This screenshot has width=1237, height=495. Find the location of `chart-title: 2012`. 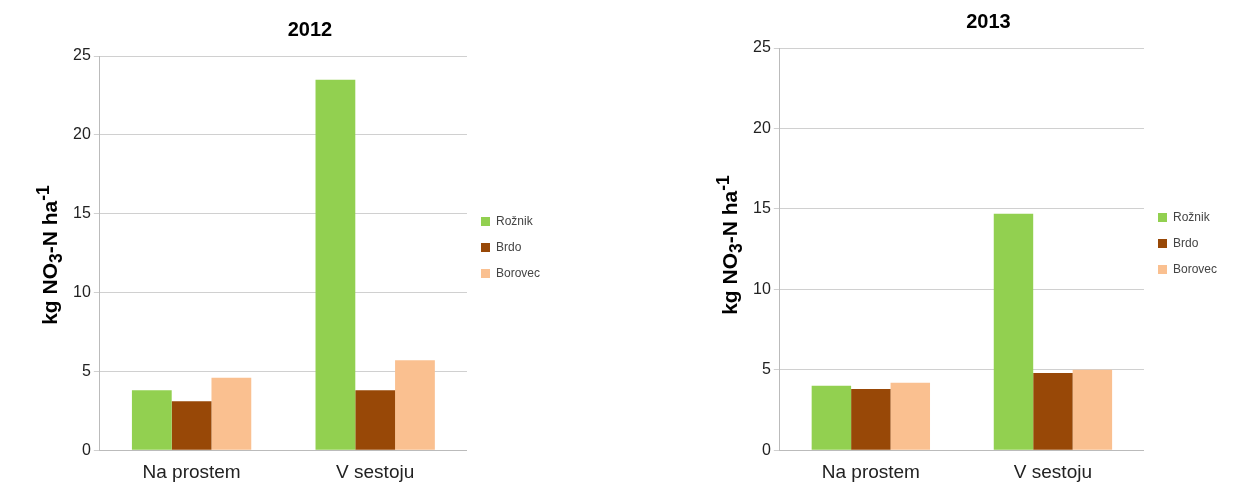

chart-title: 2012 is located at coordinates (310, 28).